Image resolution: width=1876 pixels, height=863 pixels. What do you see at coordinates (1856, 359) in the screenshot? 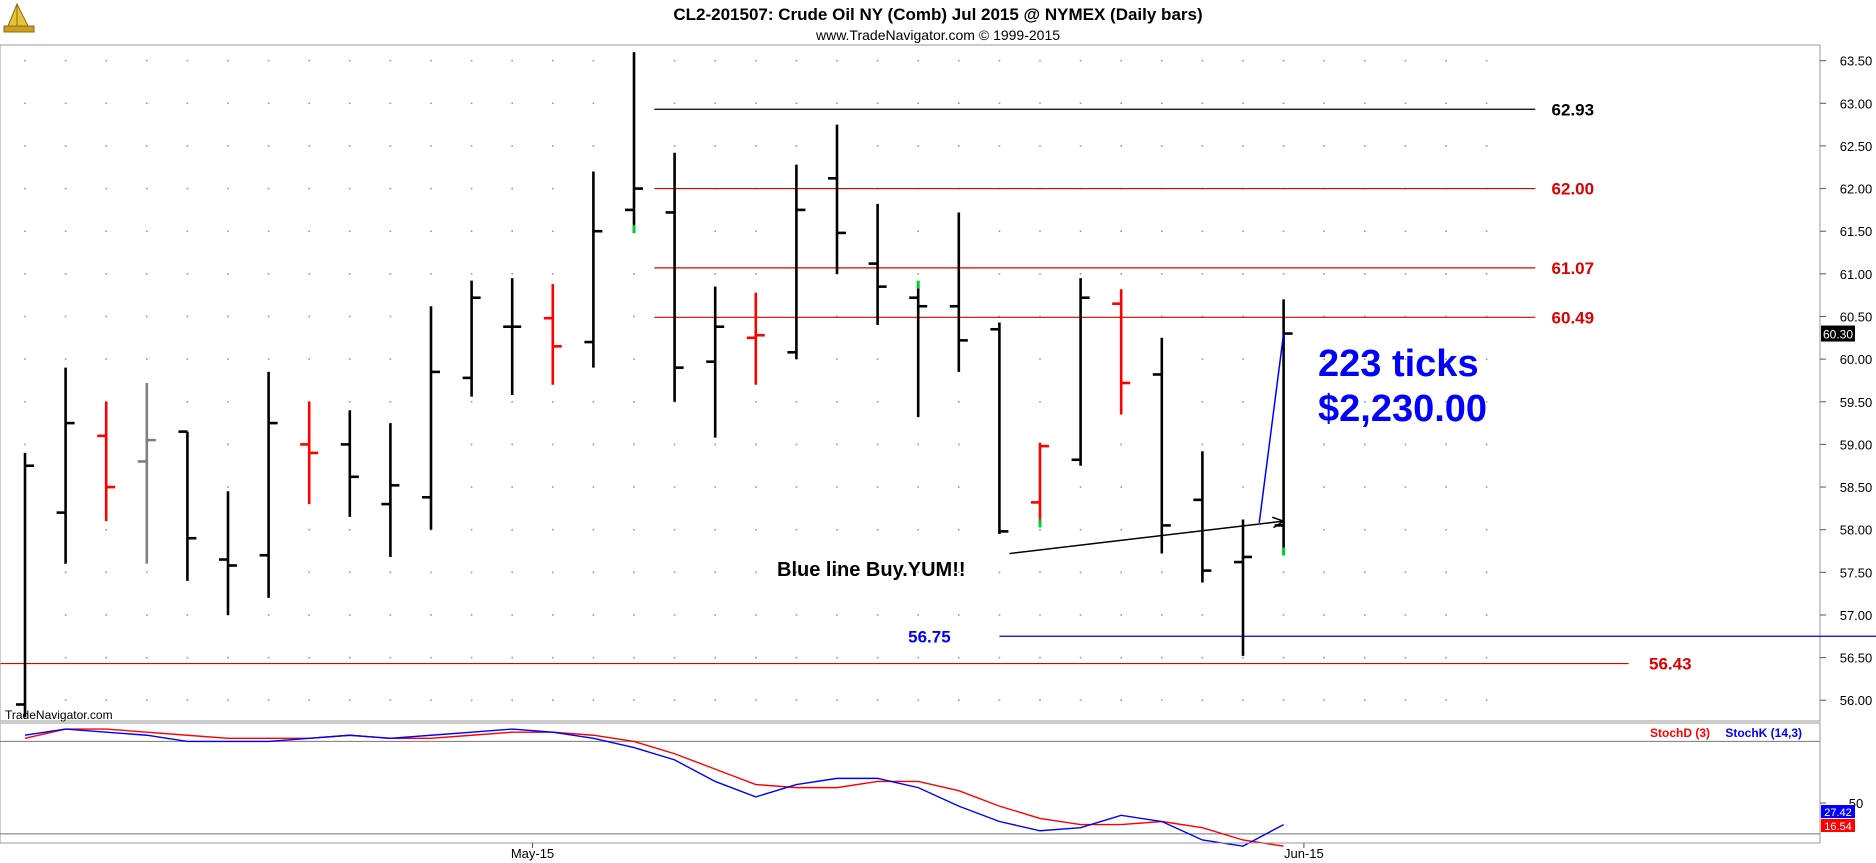
I see `y-tick-label: 60.00` at bounding box center [1856, 359].